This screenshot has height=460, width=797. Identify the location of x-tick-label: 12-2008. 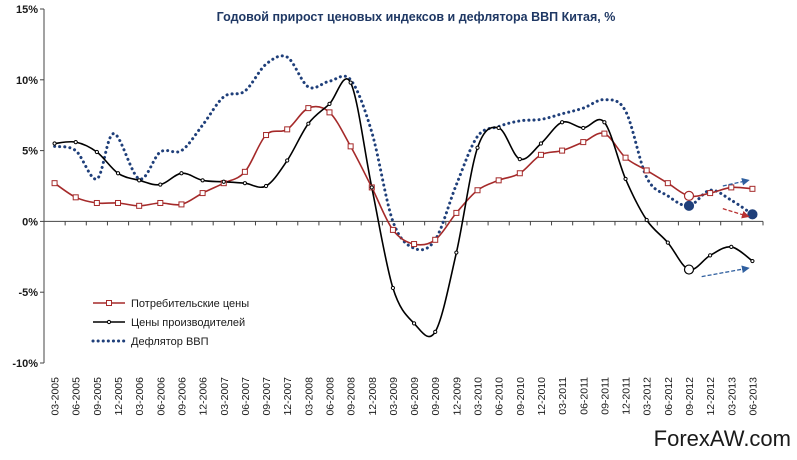
(373, 396).